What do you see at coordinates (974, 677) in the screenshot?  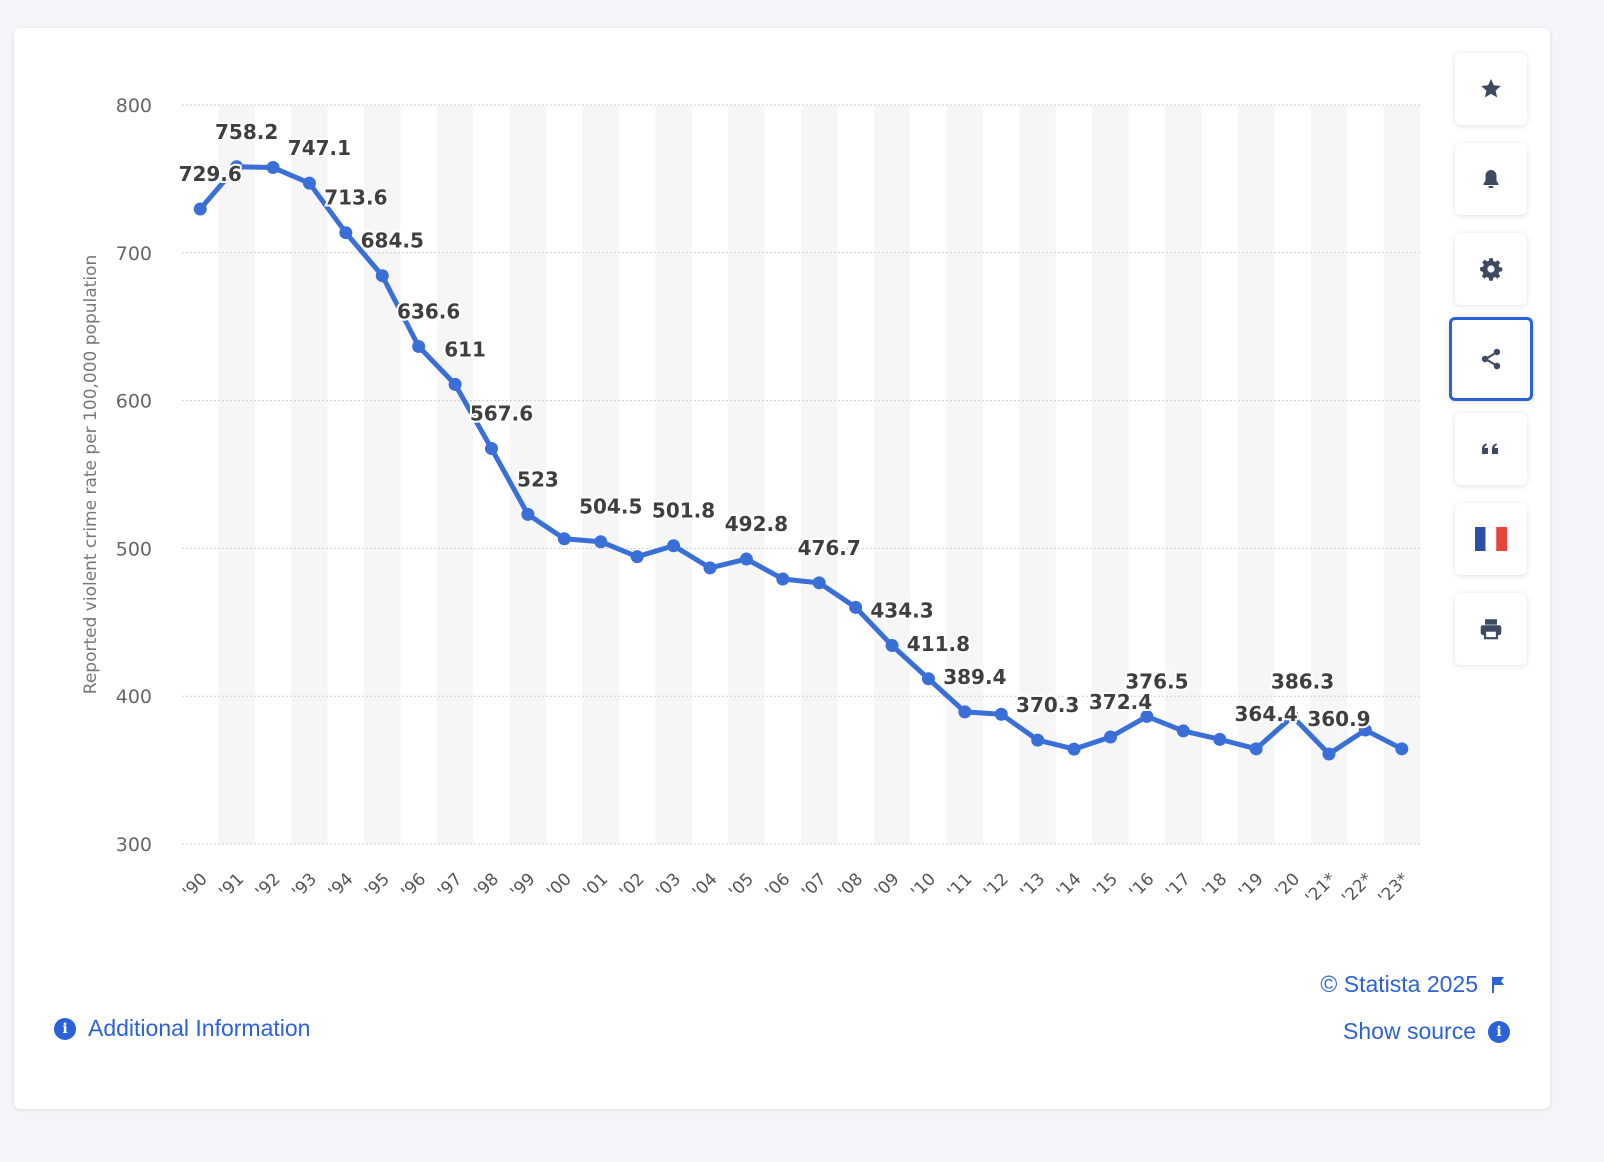 I see `data-label: 389.4` at bounding box center [974, 677].